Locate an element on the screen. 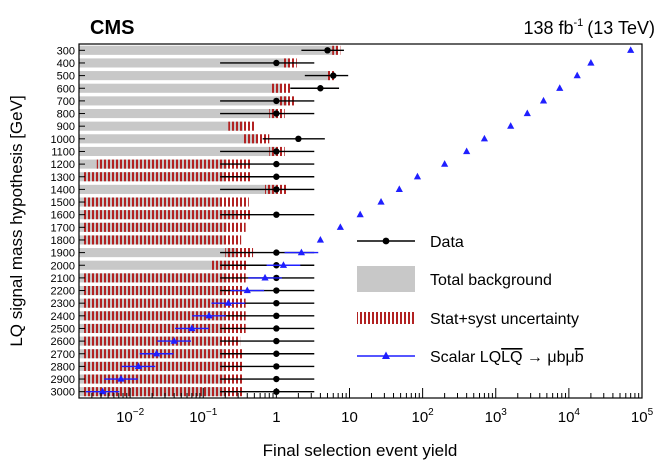 The image size is (668, 464). y-tick-label: 2900 is located at coordinates (63, 380).